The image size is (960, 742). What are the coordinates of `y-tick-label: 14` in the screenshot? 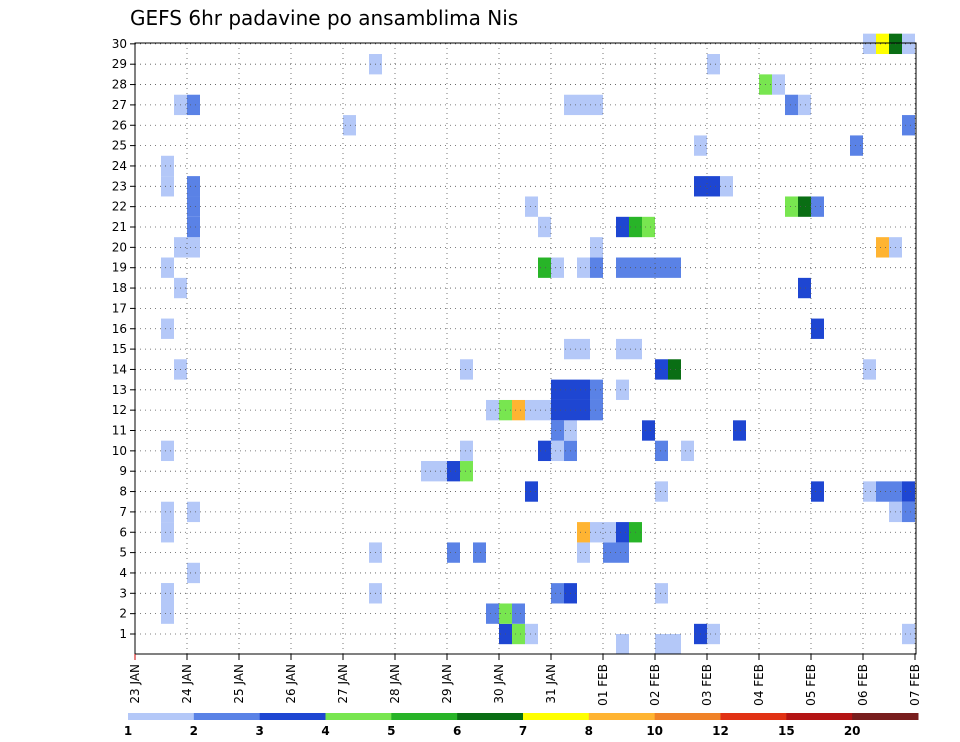 It's located at (119, 369).